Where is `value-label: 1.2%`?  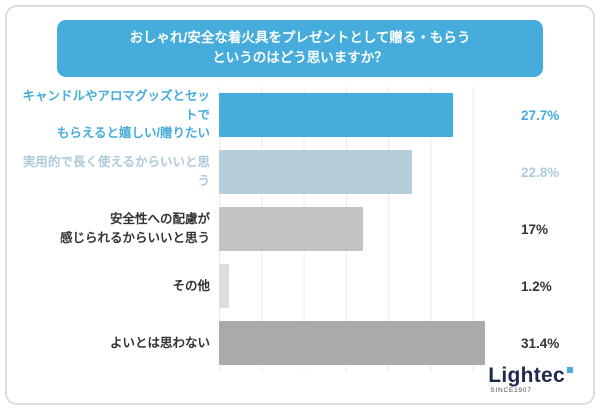 value-label: 1.2% is located at coordinates (536, 286).